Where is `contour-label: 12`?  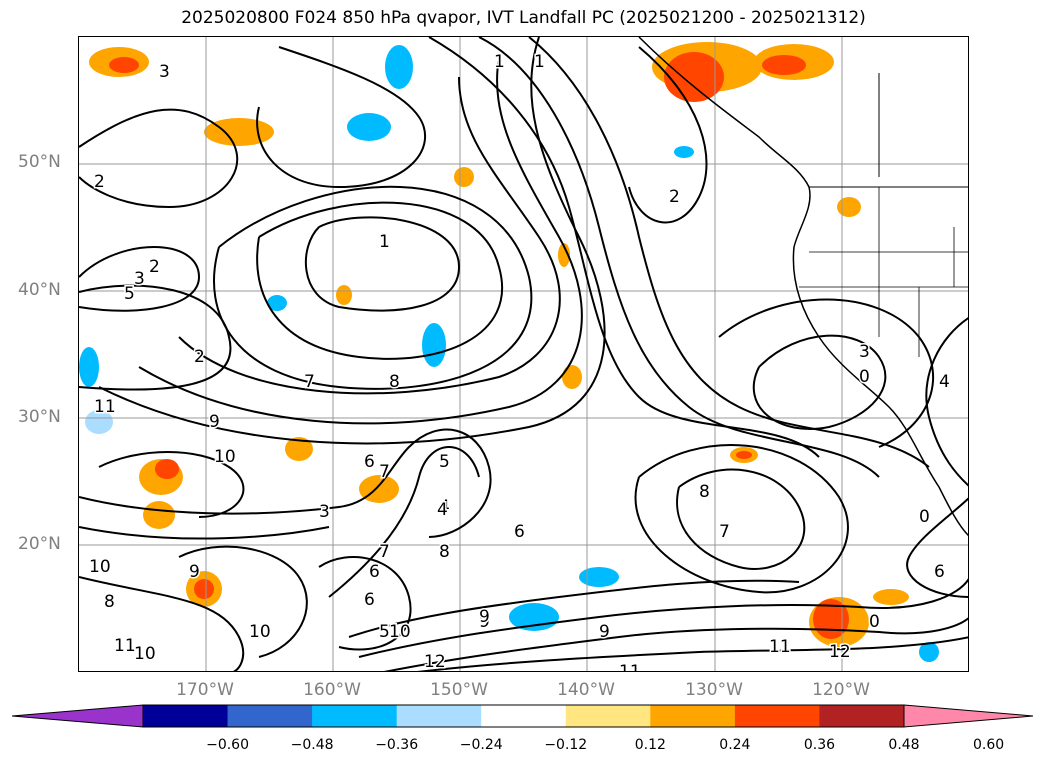 contour-label: 12 is located at coordinates (840, 652).